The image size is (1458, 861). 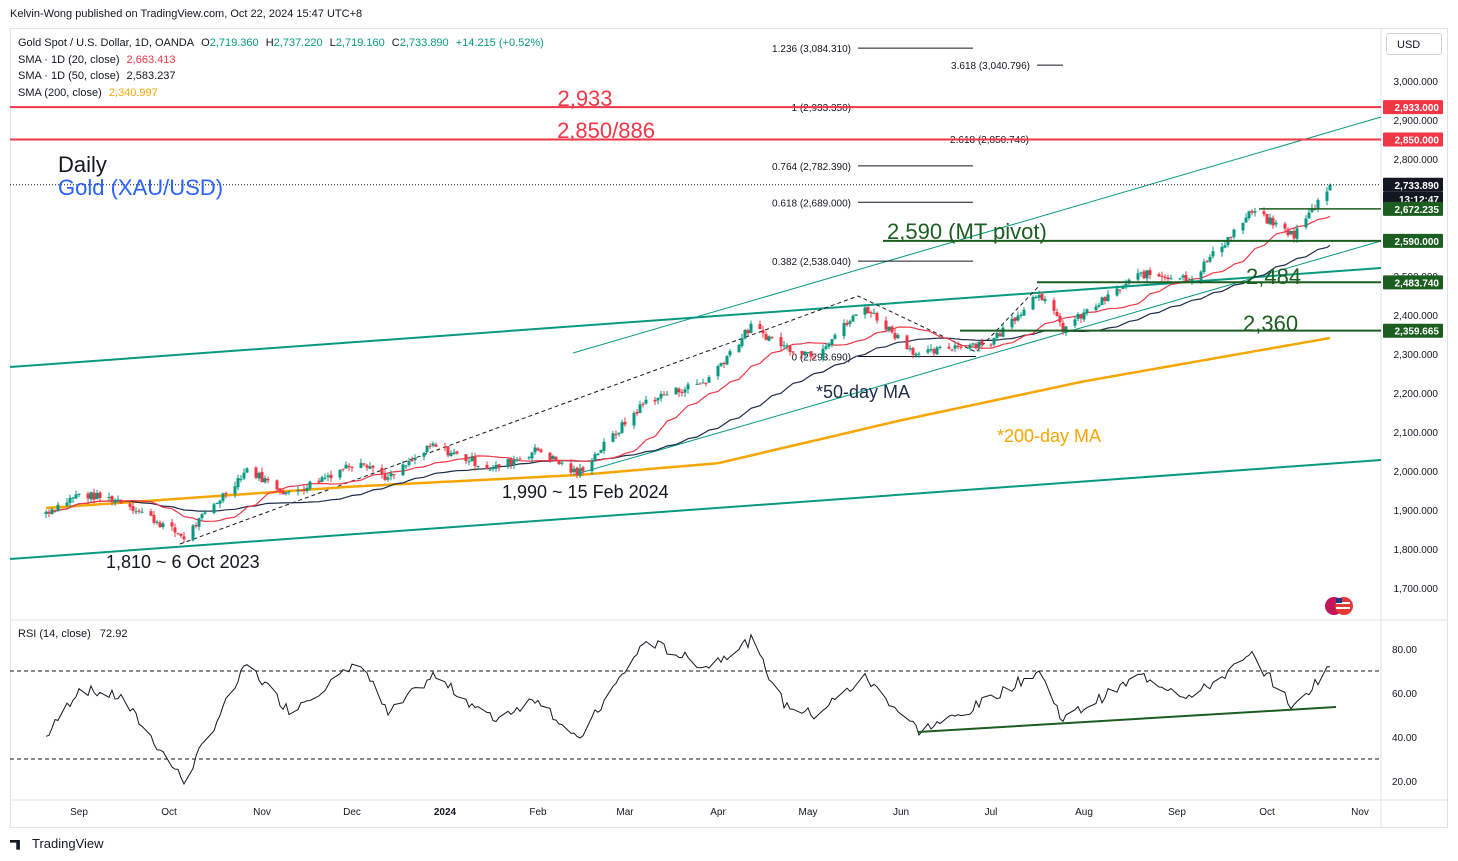 I want to click on rsi-tick-label: 60.00, so click(x=1404, y=694).